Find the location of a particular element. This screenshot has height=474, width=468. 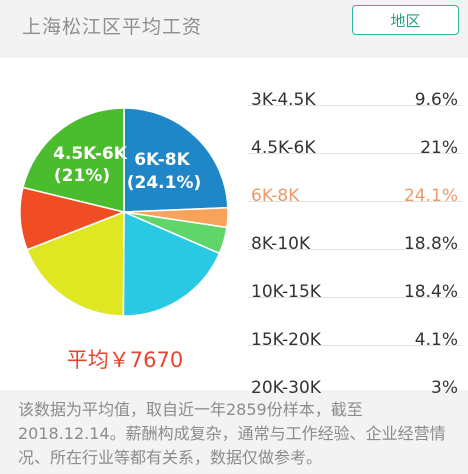

legend-range: 6K-8K is located at coordinates (275, 196).